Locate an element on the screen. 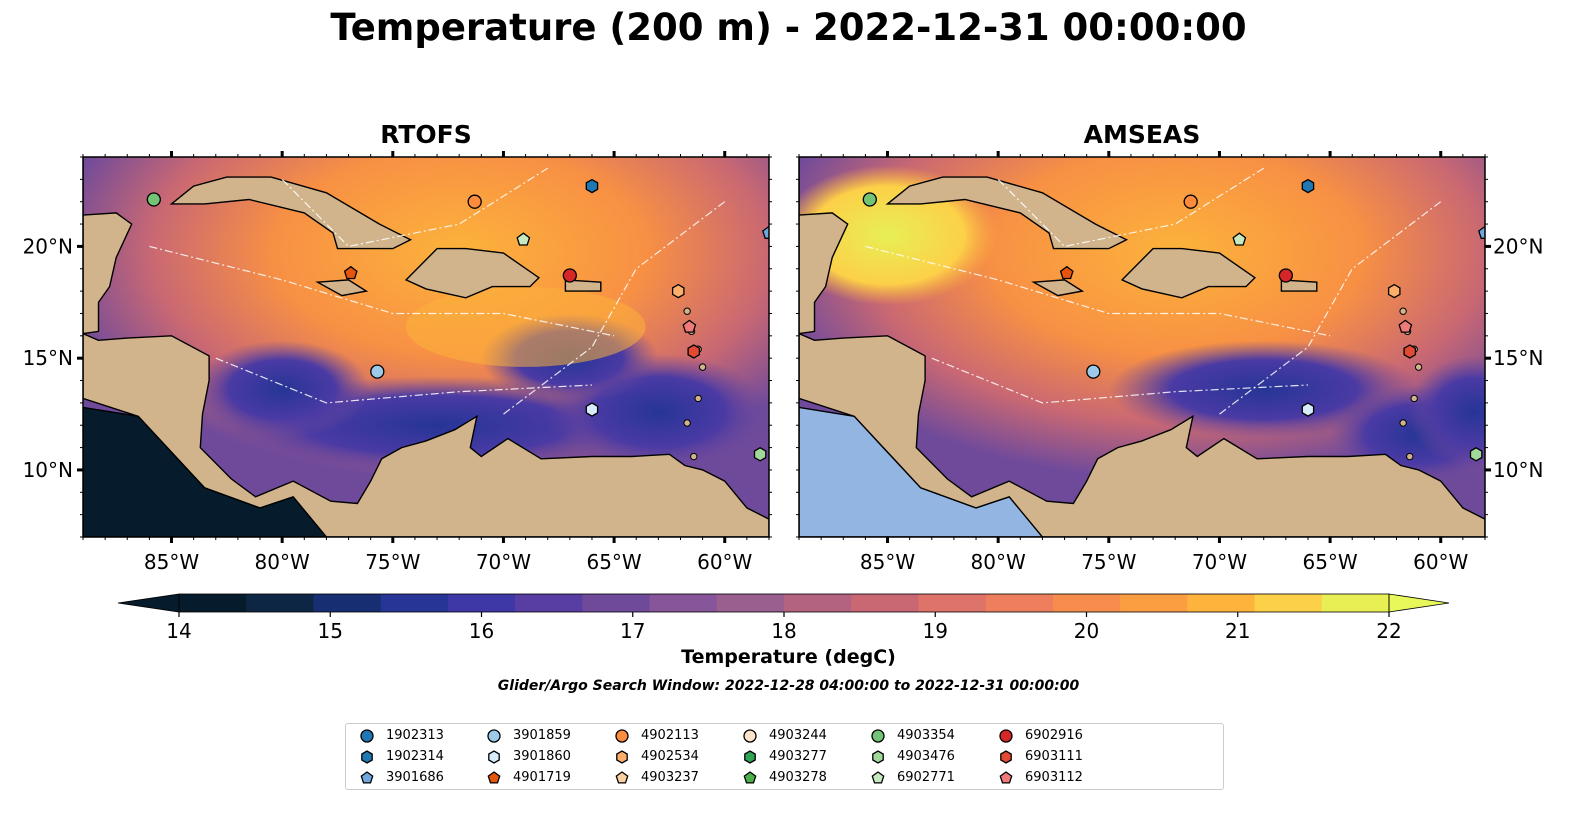 This screenshot has height=827, width=1577. panel-title-amseas: AMSEAS is located at coordinates (1142, 134).